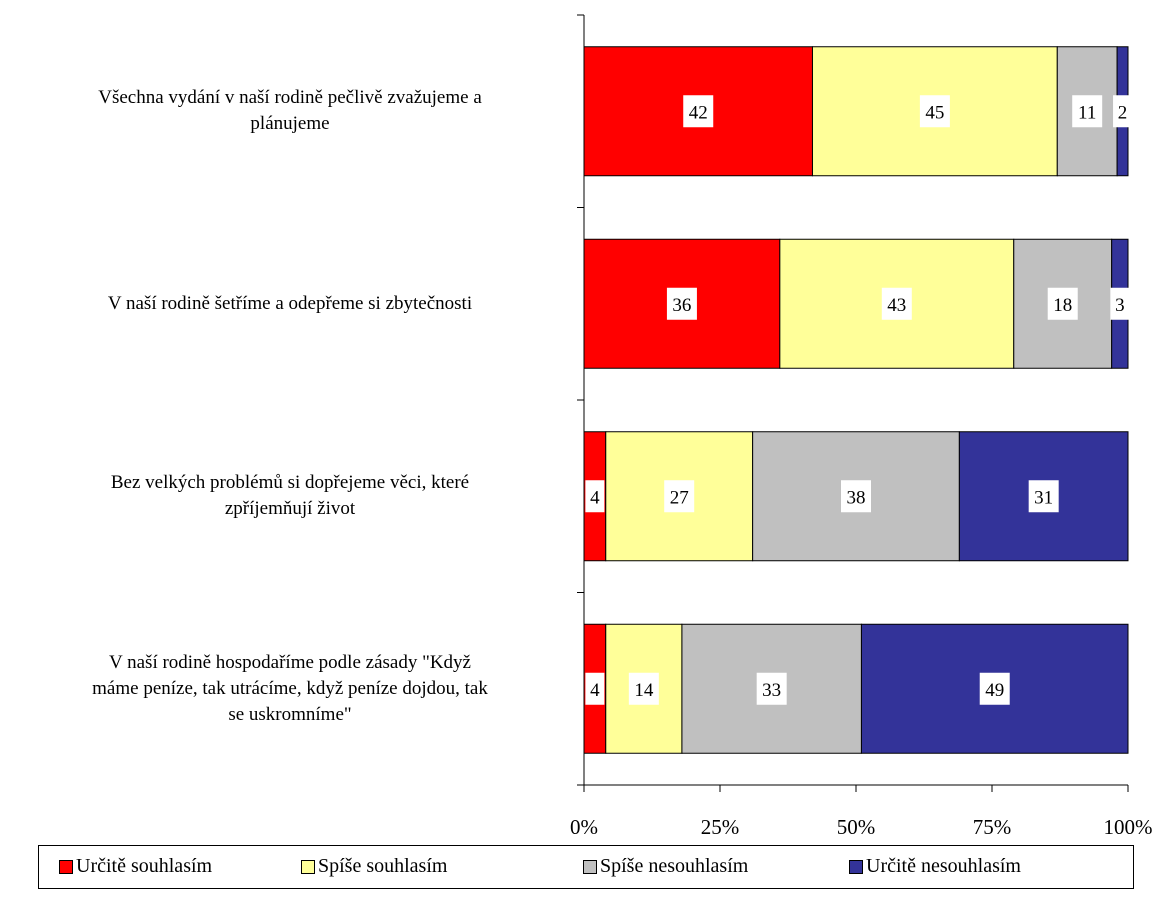 The height and width of the screenshot is (912, 1157). I want to click on data-label: 11, so click(1087, 112).